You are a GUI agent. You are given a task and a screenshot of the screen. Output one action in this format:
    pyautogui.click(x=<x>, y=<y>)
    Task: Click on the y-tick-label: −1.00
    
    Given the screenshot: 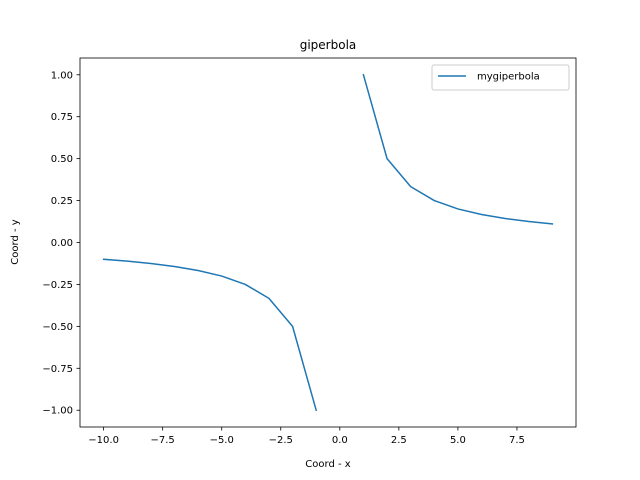 What is the action you would take?
    pyautogui.click(x=57, y=411)
    